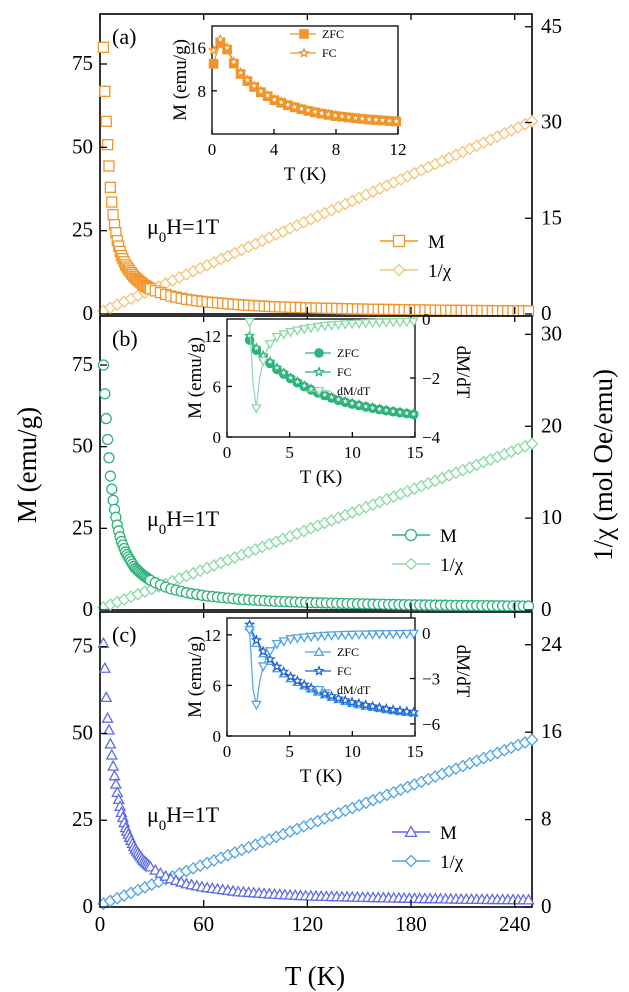 The height and width of the screenshot is (992, 629). I want to click on right-axis-tick-label: 15, so click(551, 217).